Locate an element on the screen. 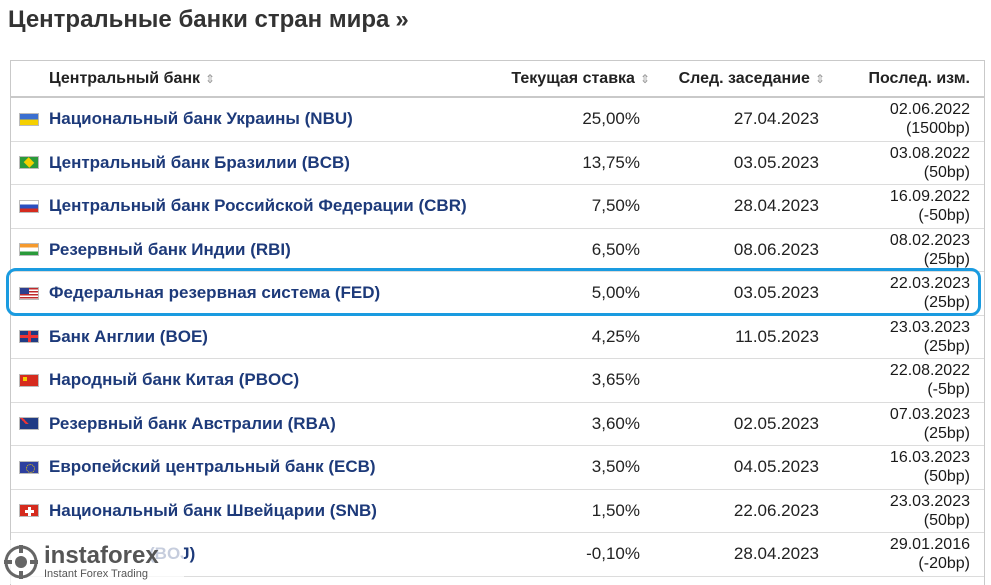 The height and width of the screenshot is (585, 991). header-rate-label: Текущая ставка is located at coordinates (573, 78).